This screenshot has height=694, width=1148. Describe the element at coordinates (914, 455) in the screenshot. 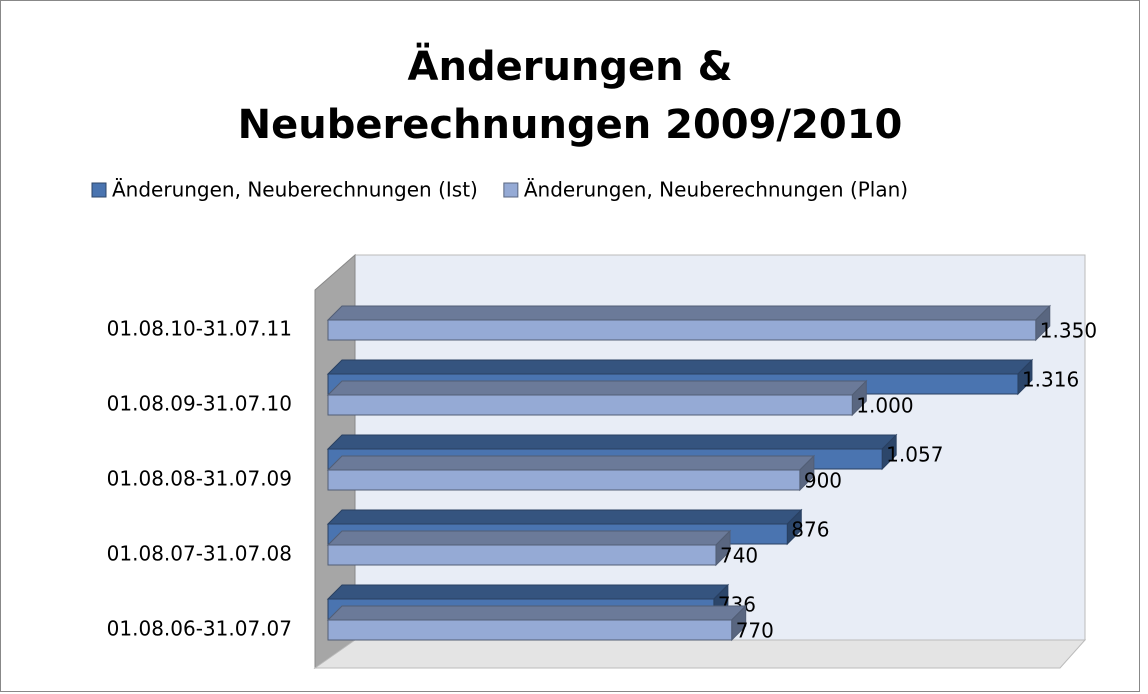

I see `data-label: 1.057` at that location.